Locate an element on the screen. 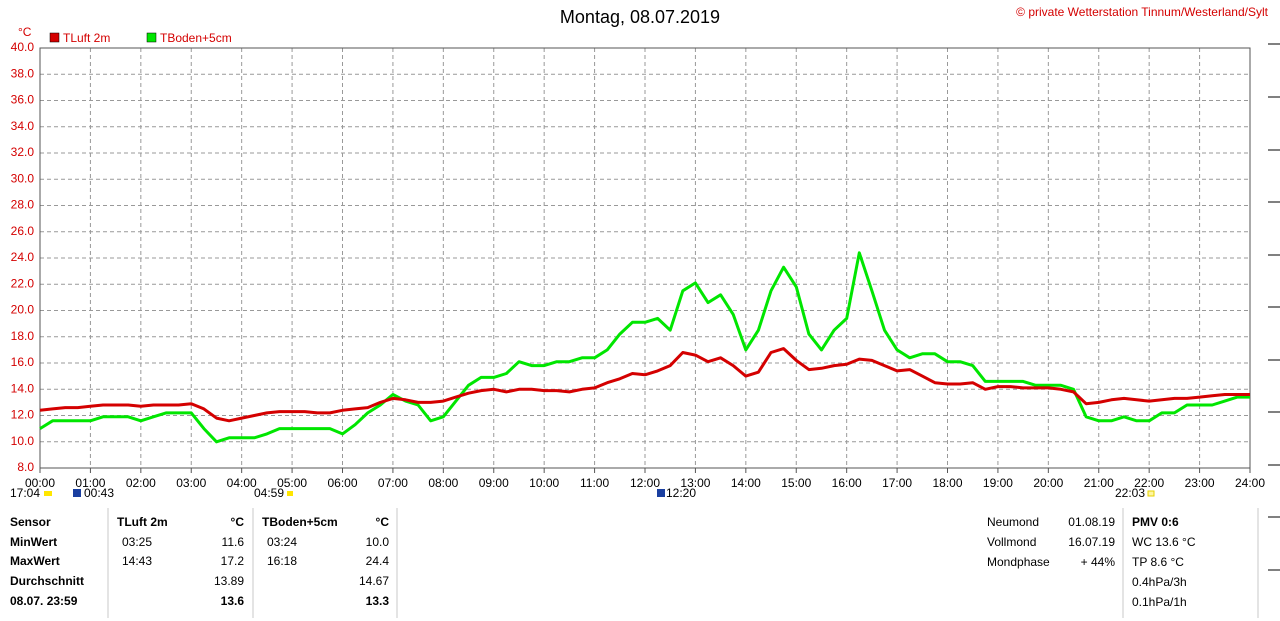 This screenshot has width=1280, height=621. pmv-info: 0.1hPa/1h is located at coordinates (1159, 602).